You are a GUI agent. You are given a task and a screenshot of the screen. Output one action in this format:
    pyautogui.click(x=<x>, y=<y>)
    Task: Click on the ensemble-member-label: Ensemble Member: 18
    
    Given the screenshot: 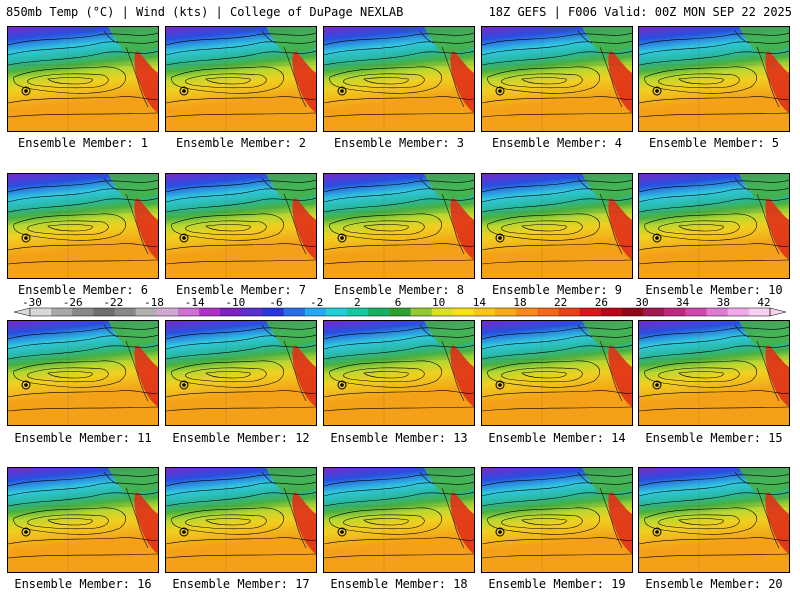 What is the action you would take?
    pyautogui.click(x=399, y=584)
    